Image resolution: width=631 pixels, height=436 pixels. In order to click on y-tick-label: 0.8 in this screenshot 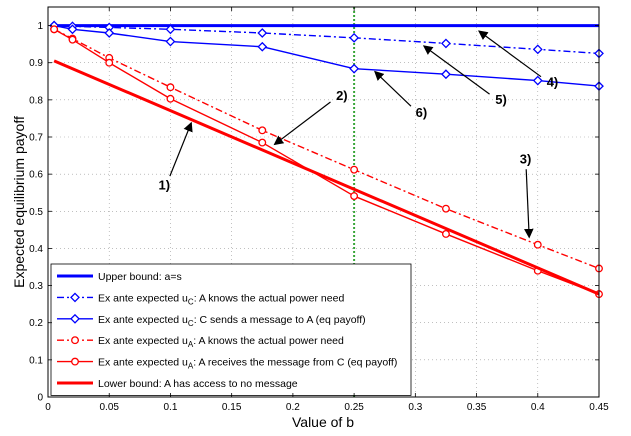, I will do `click(36, 100)`.